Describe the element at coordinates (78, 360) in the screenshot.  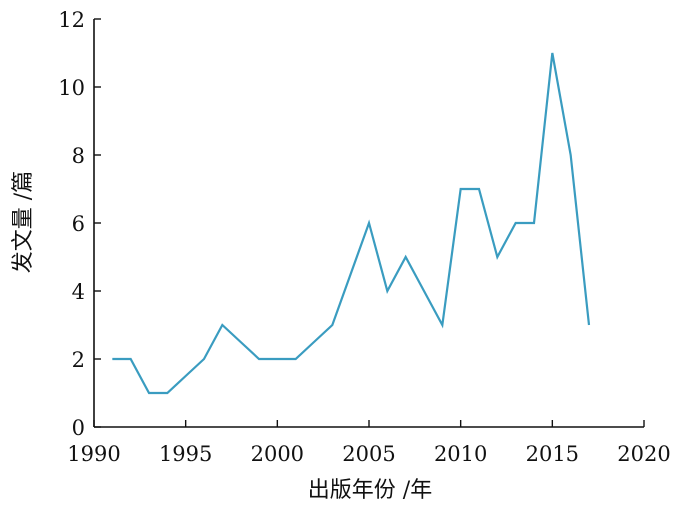
I see `y-tick-label: 2` at that location.